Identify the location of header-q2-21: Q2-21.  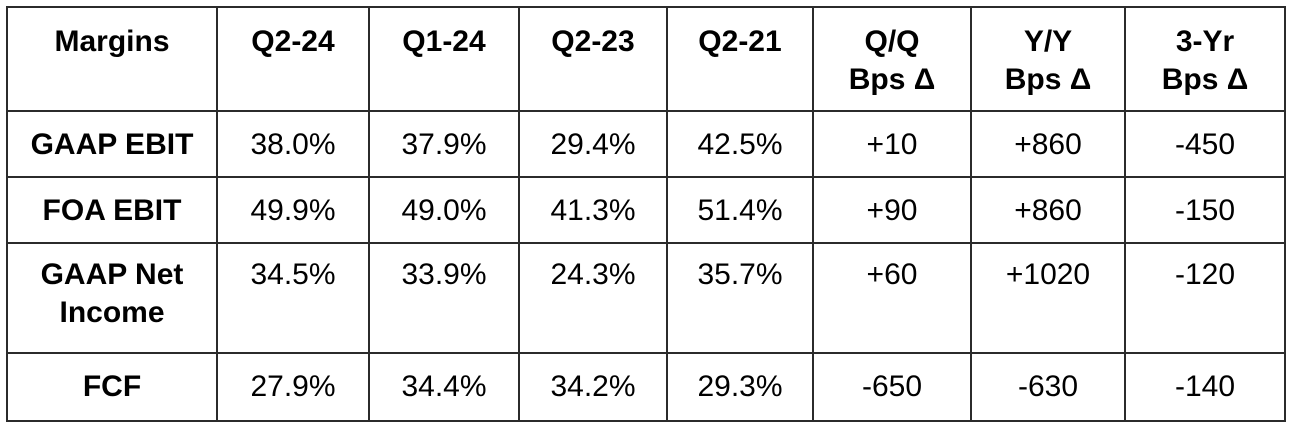
(740, 59).